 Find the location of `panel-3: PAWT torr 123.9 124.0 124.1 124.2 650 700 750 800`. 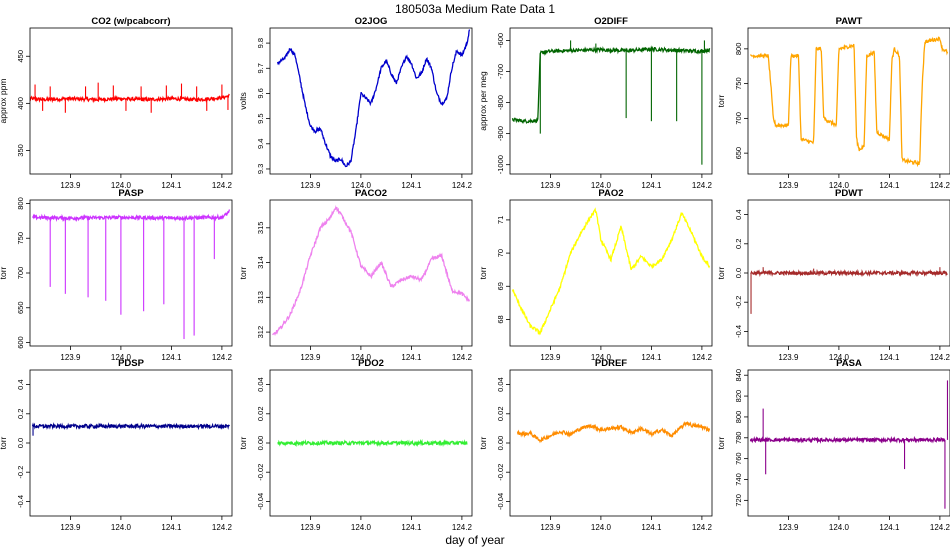

panel-3: PAWT torr 123.9 124.0 124.1 124.2 650 700 750 800 is located at coordinates (833, 103).